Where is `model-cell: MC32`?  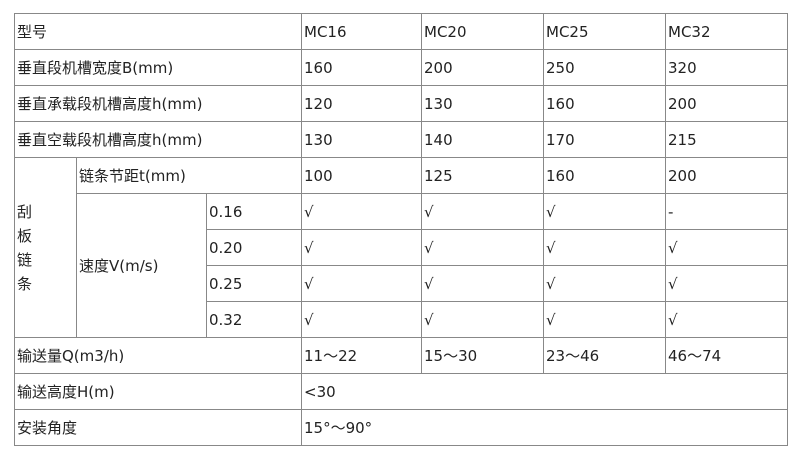
model-cell: MC32 is located at coordinates (726, 31).